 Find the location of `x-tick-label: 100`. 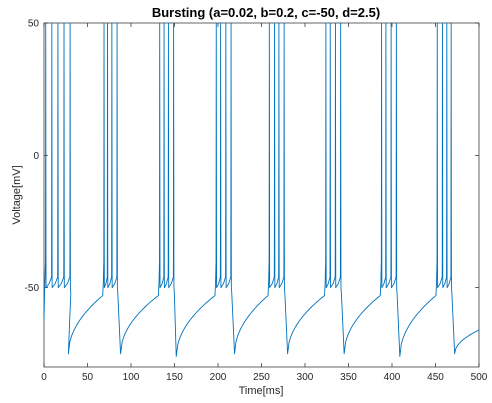

x-tick-label: 100 is located at coordinates (131, 377).